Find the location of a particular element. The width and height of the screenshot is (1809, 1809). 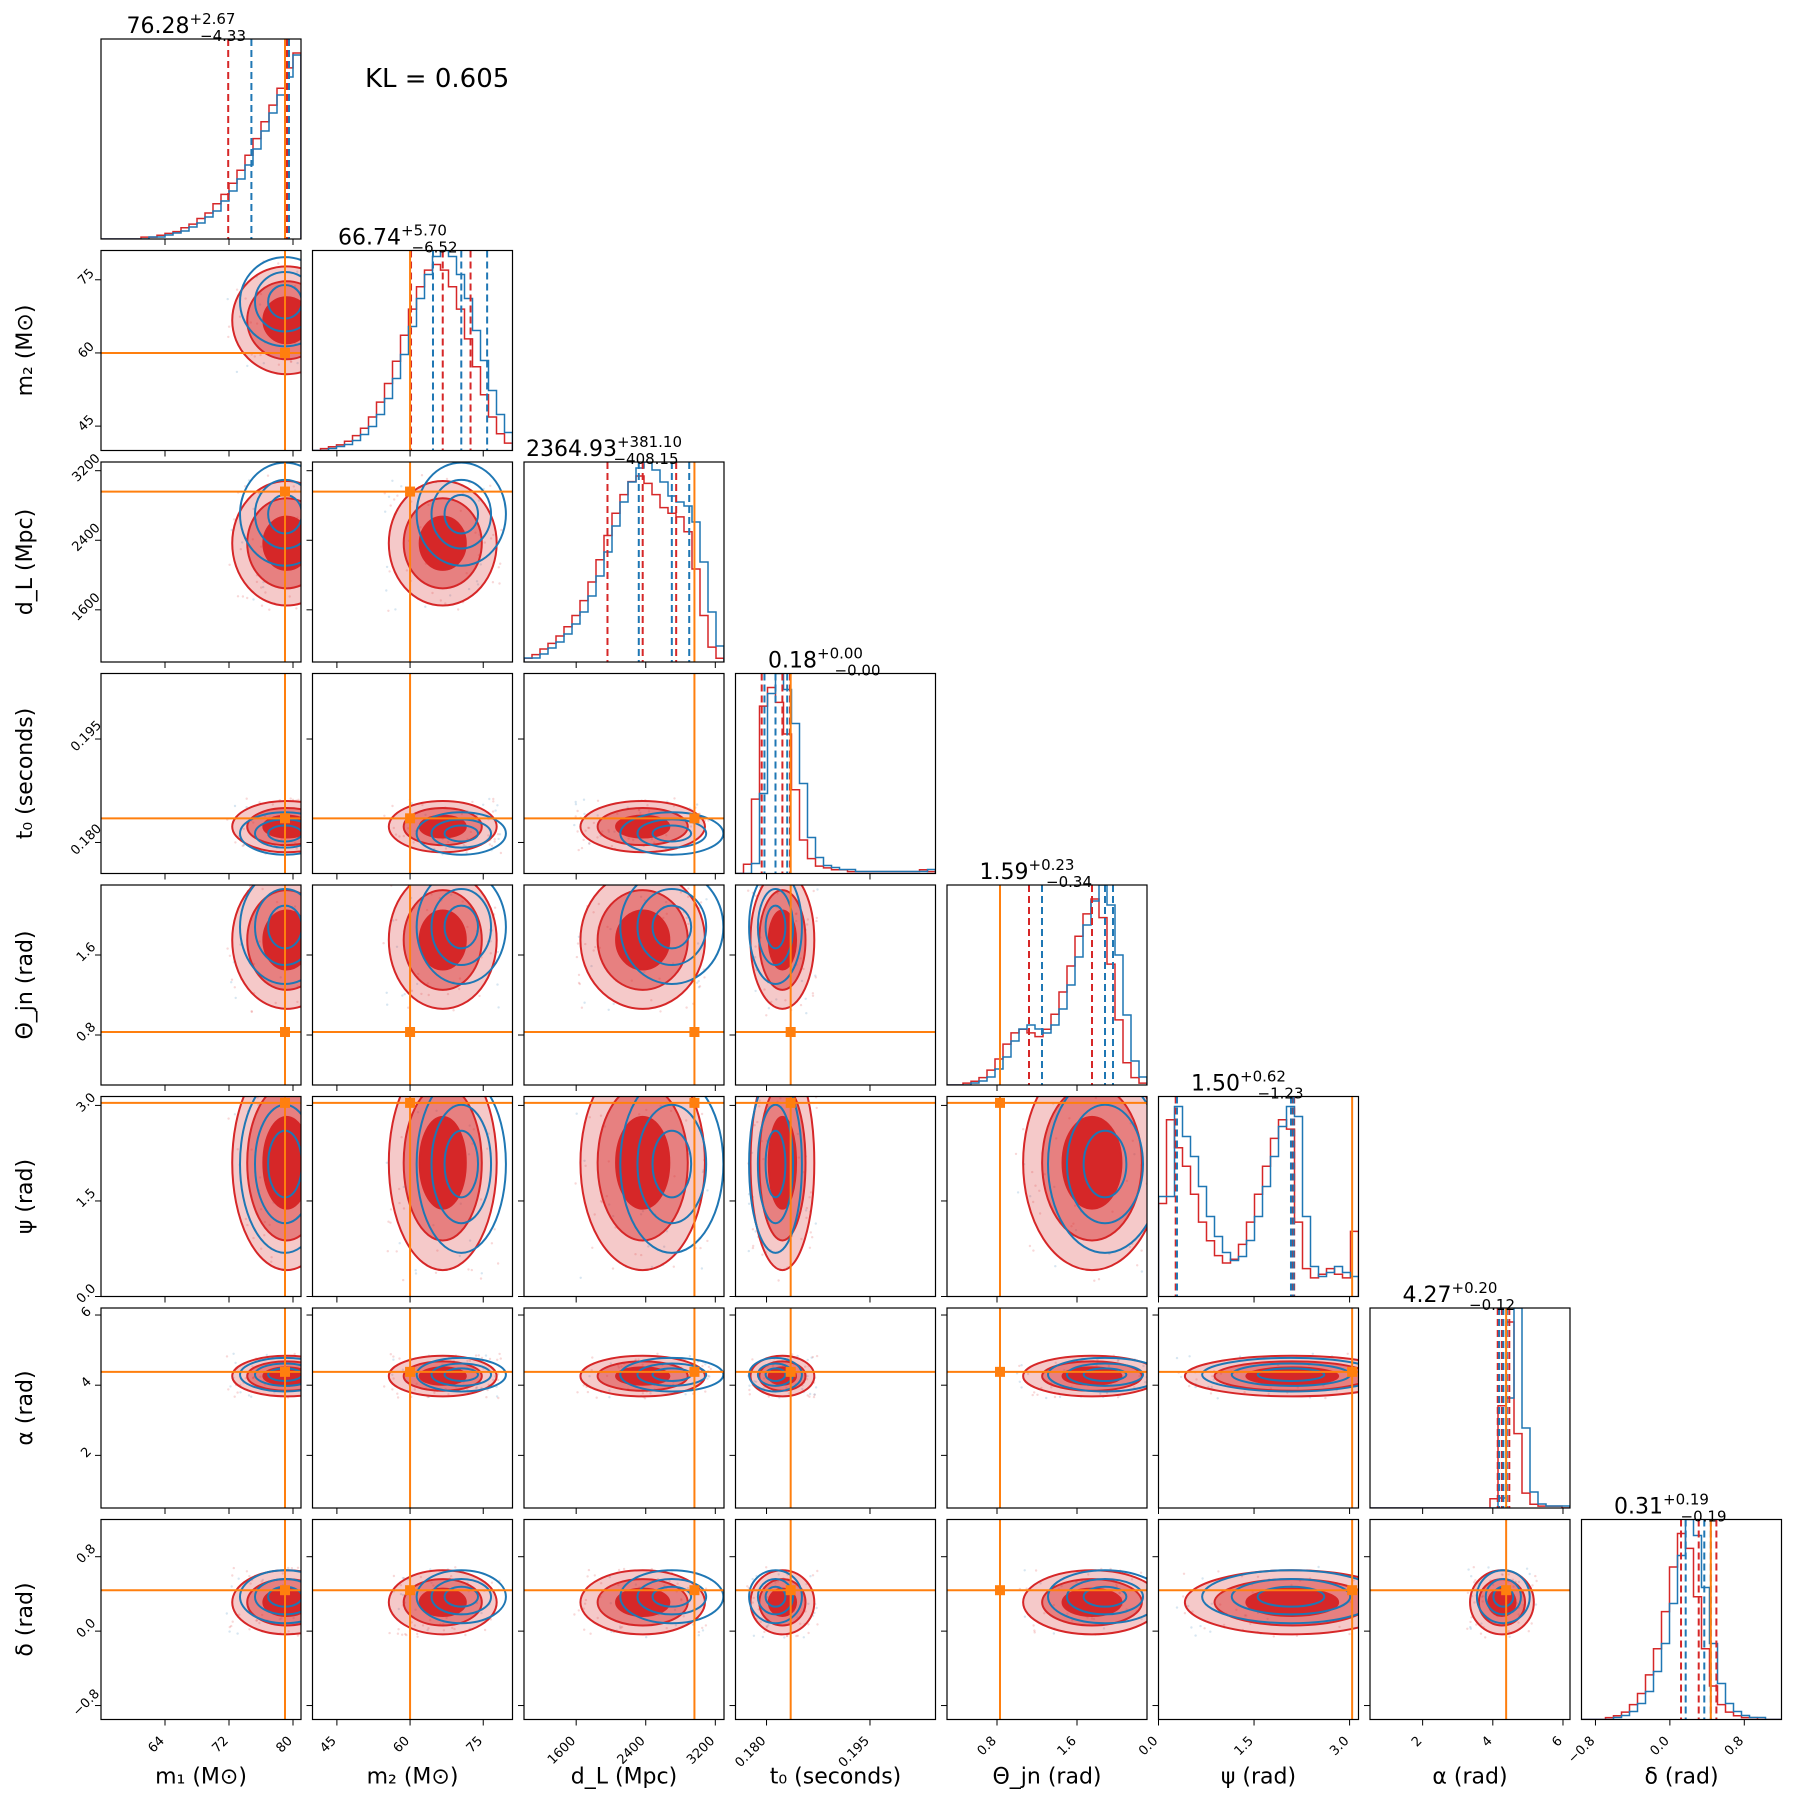

y-tick-label-delta: −0.8 is located at coordinates (86, 1703).